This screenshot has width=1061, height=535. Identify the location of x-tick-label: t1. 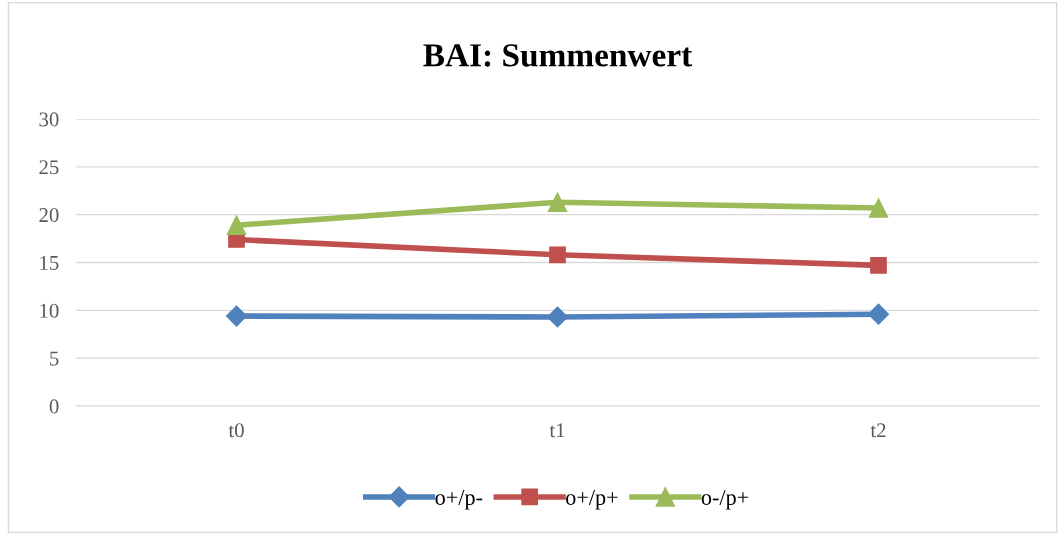
(557, 430).